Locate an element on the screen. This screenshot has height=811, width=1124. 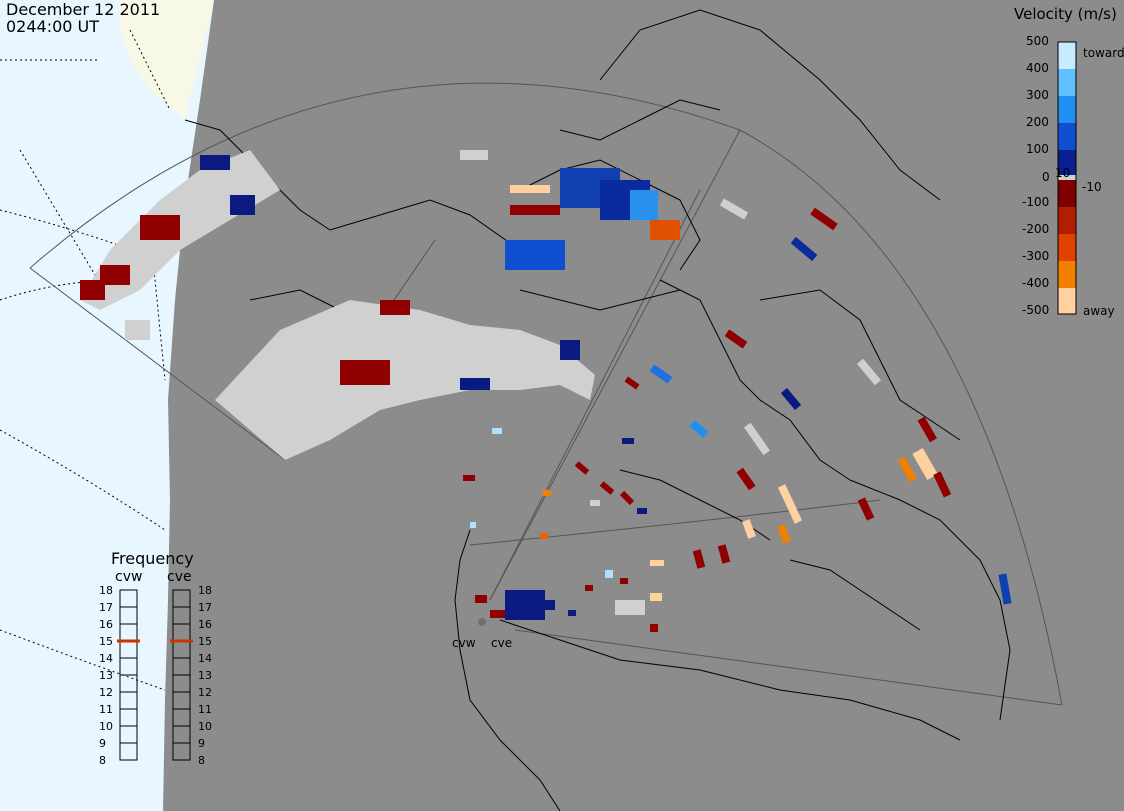
cve-site-label: cve is located at coordinates (502, 643).